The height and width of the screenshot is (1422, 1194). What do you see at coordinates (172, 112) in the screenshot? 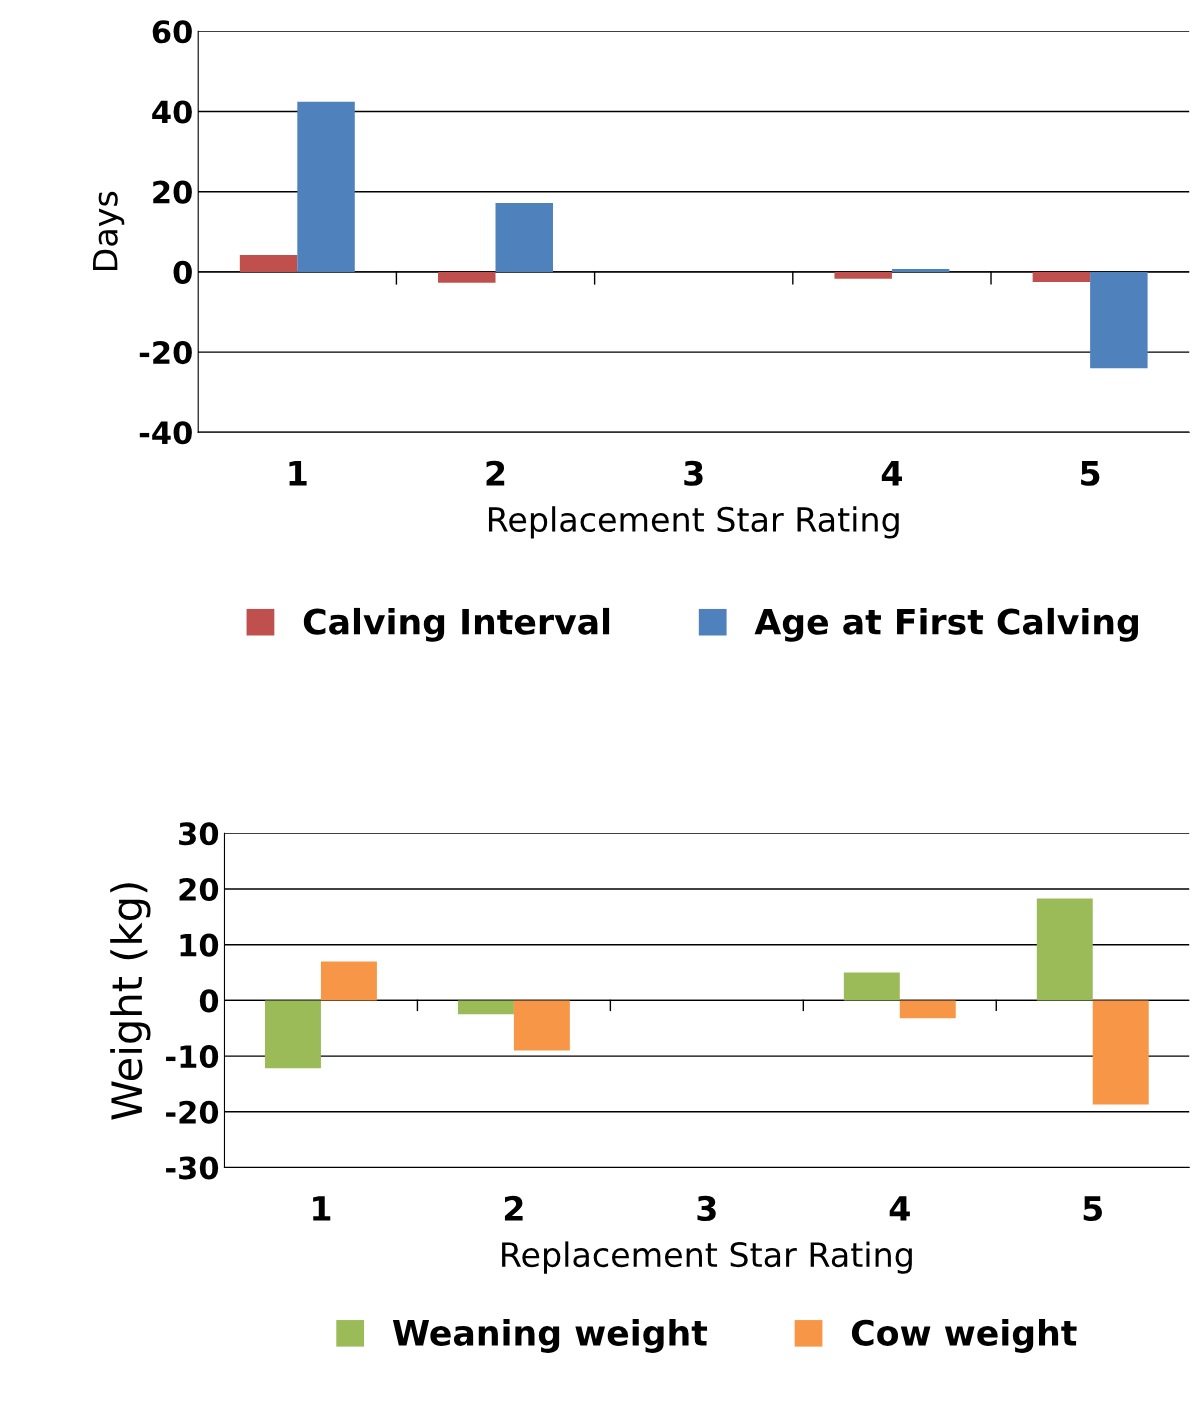
I see `y-tick-label: 40` at bounding box center [172, 112].